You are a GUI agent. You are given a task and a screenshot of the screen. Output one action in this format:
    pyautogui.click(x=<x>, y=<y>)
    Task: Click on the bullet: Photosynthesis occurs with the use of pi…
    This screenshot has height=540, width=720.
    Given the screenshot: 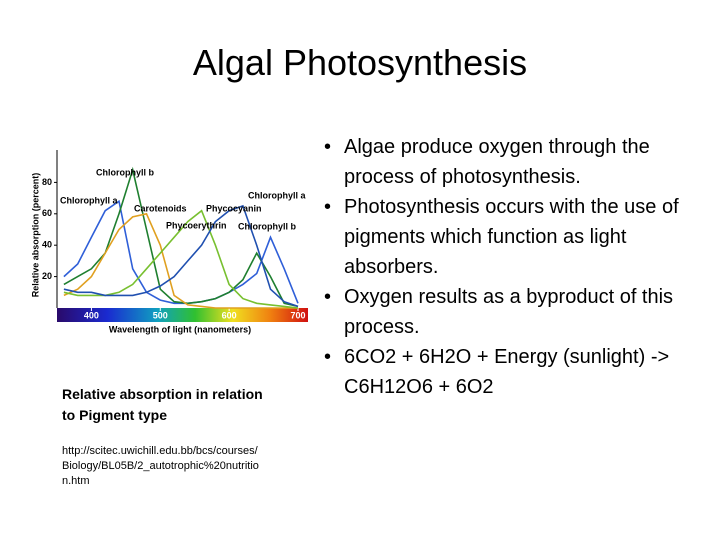 What is the action you would take?
    pyautogui.click(x=517, y=237)
    